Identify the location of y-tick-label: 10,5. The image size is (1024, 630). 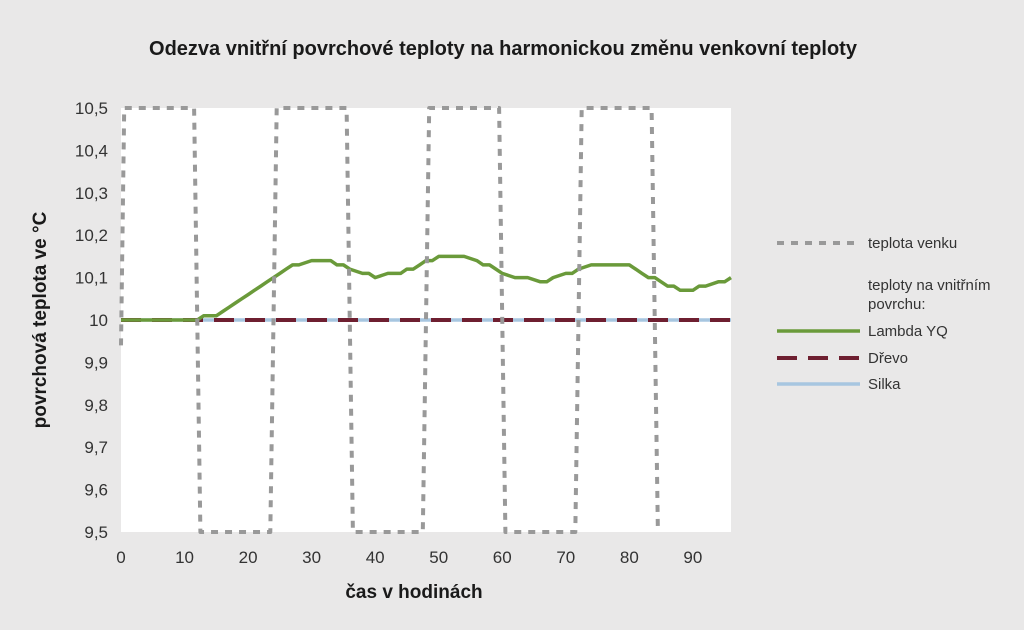
(91, 108).